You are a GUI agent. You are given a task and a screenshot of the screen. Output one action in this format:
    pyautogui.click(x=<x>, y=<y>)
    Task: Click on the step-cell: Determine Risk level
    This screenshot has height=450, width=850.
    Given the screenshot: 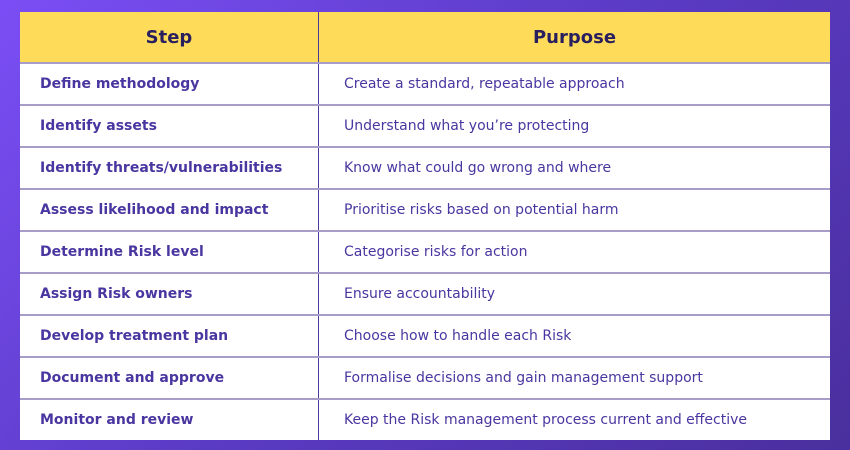 What is the action you would take?
    pyautogui.click(x=169, y=252)
    